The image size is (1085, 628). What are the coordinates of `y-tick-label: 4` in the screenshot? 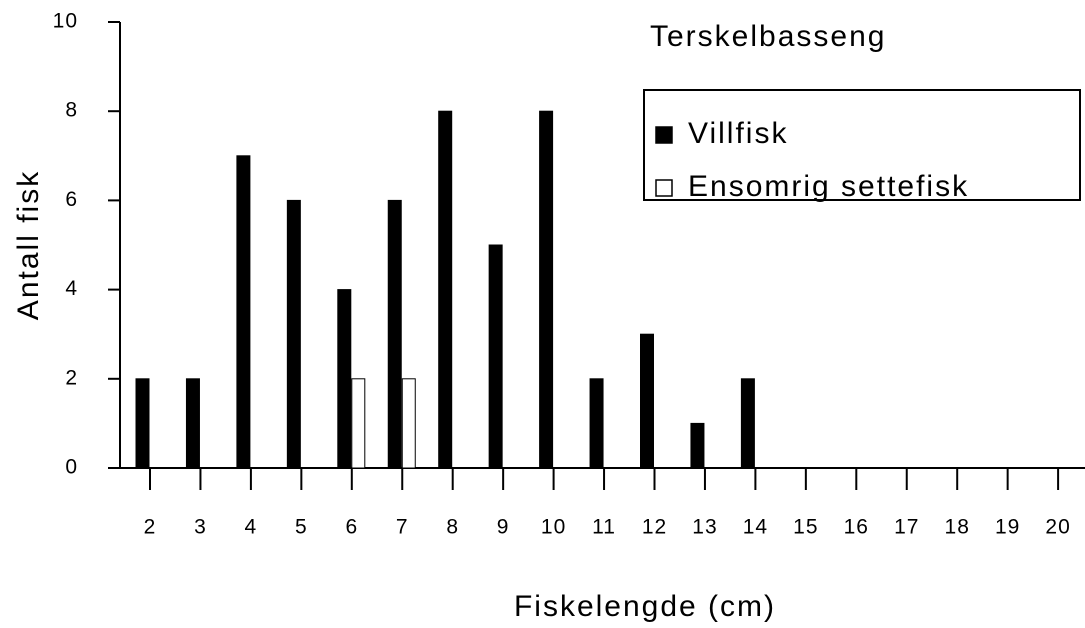 It's located at (71, 288).